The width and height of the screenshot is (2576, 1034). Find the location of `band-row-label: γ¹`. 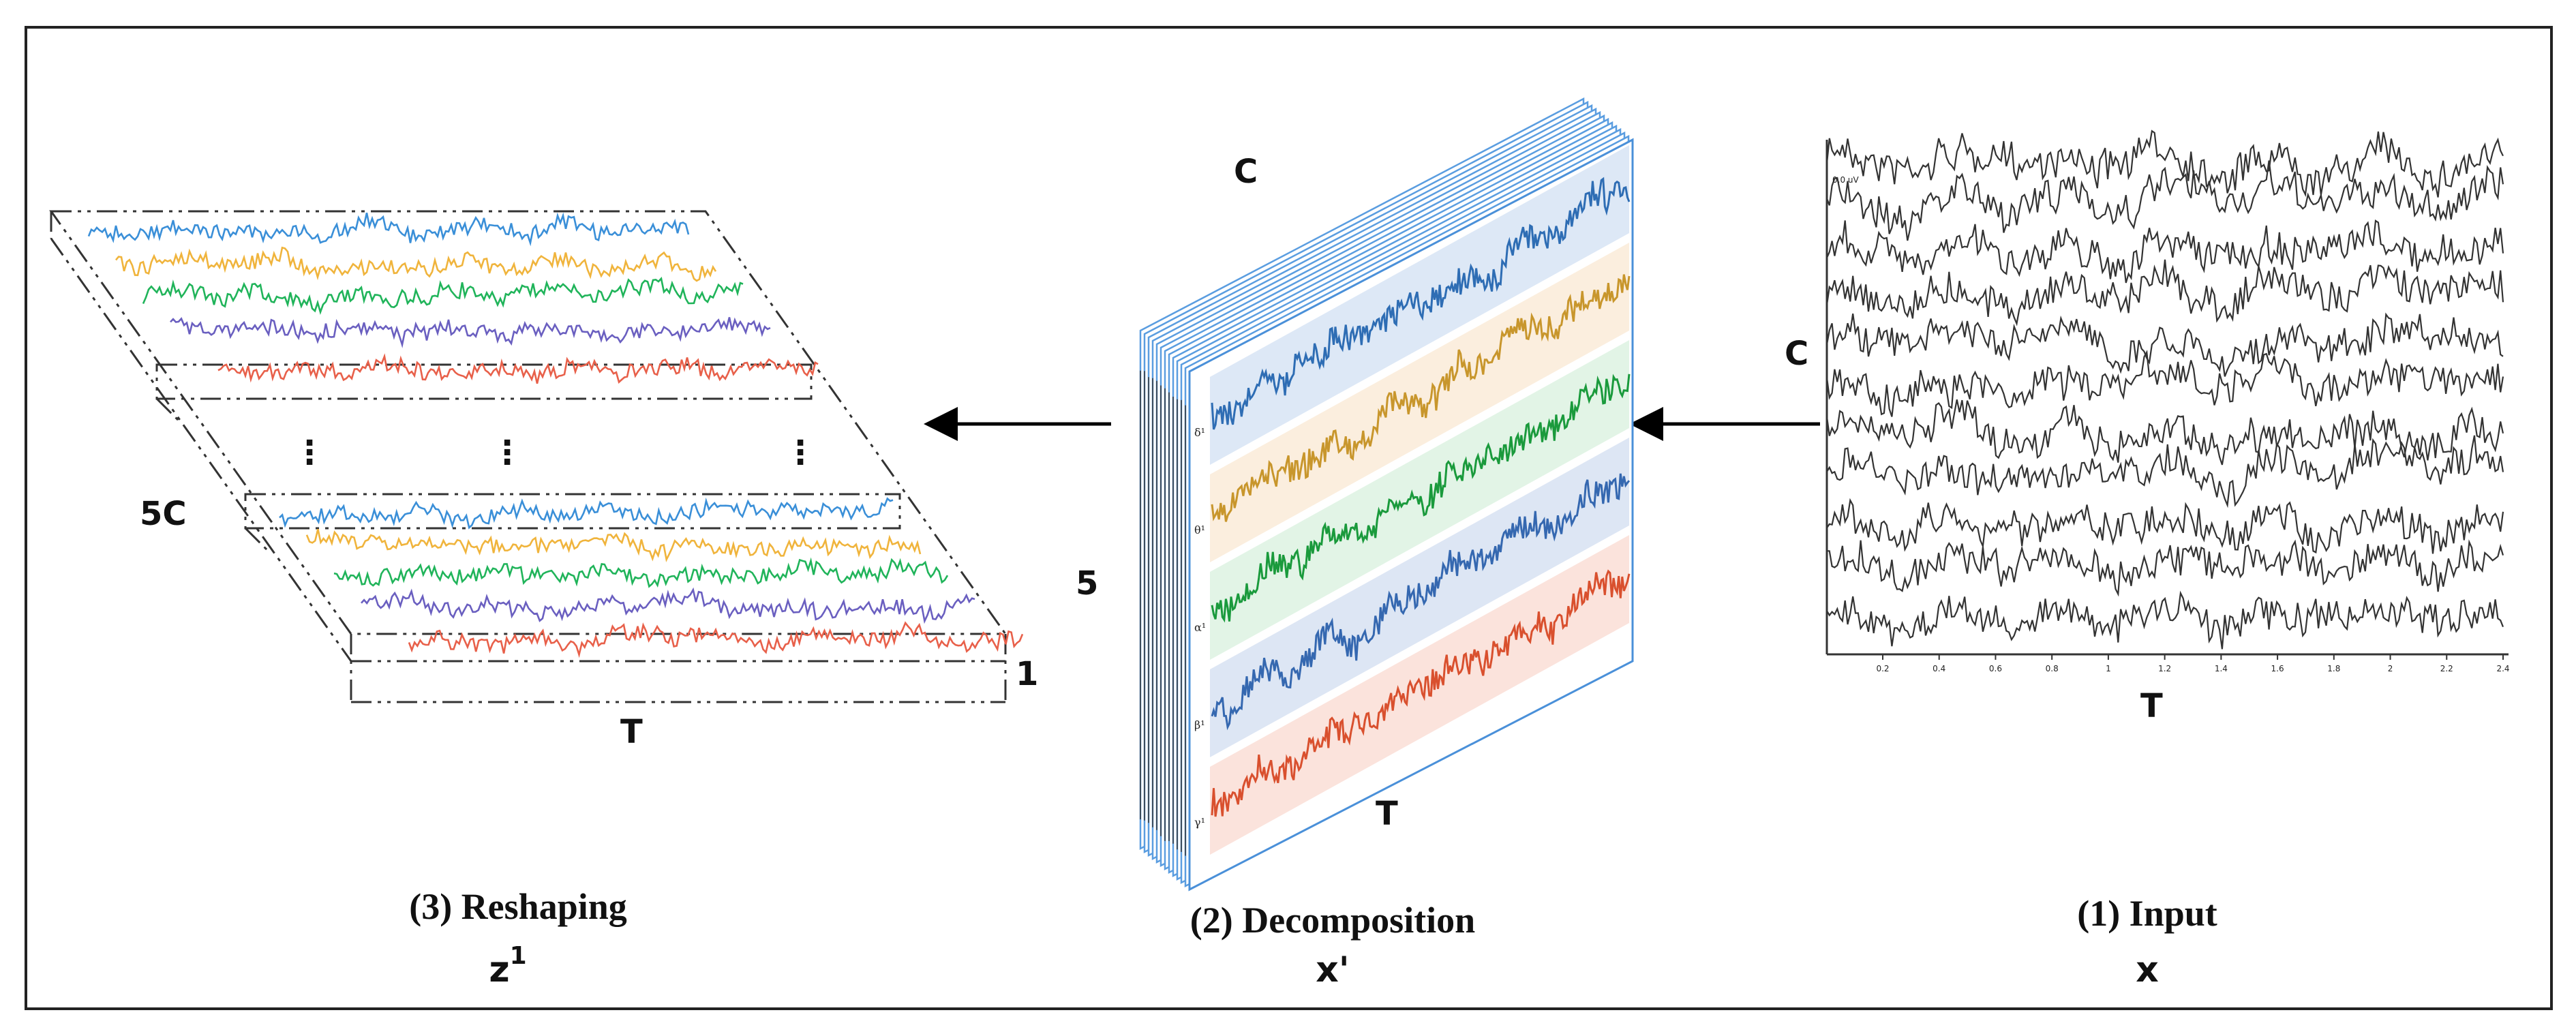

band-row-label: γ¹ is located at coordinates (1199, 822).